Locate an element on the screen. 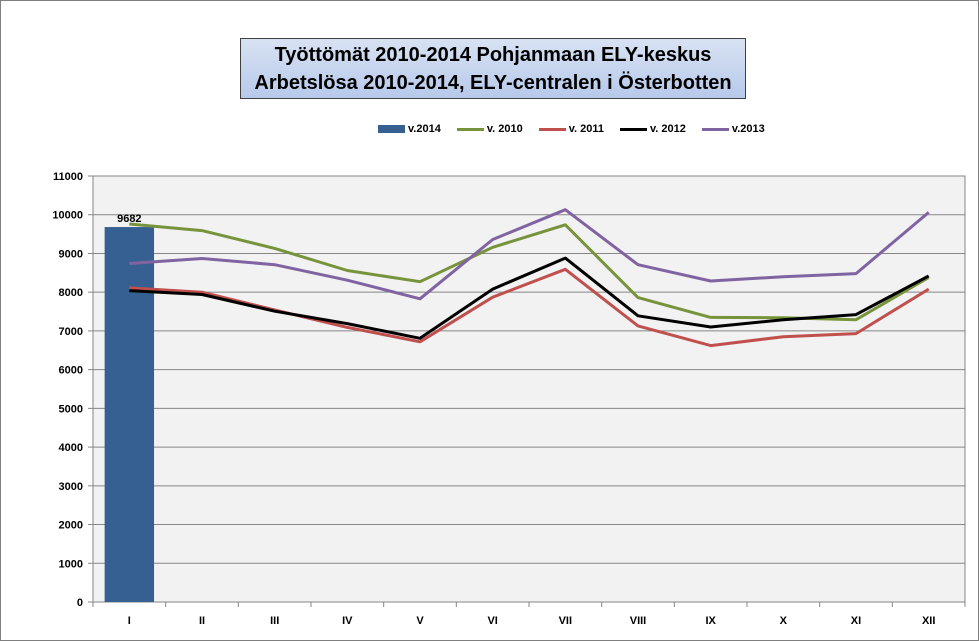 The image size is (979, 641). x-tick-label: XII is located at coordinates (928, 621).